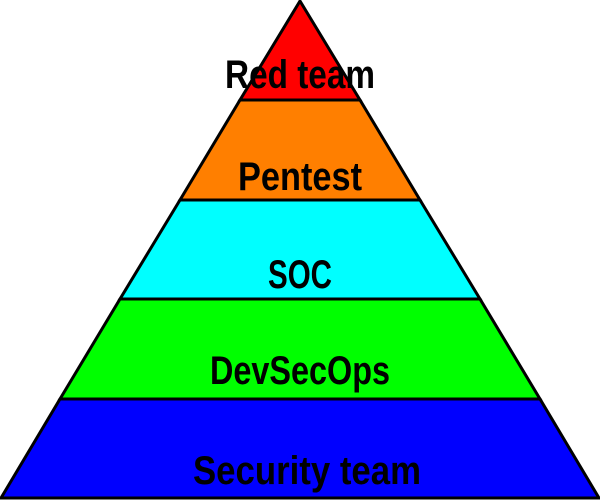 Image resolution: width=600 pixels, height=500 pixels. What do you see at coordinates (300, 275) in the screenshot?
I see `tier-label-soc: SOC` at bounding box center [300, 275].